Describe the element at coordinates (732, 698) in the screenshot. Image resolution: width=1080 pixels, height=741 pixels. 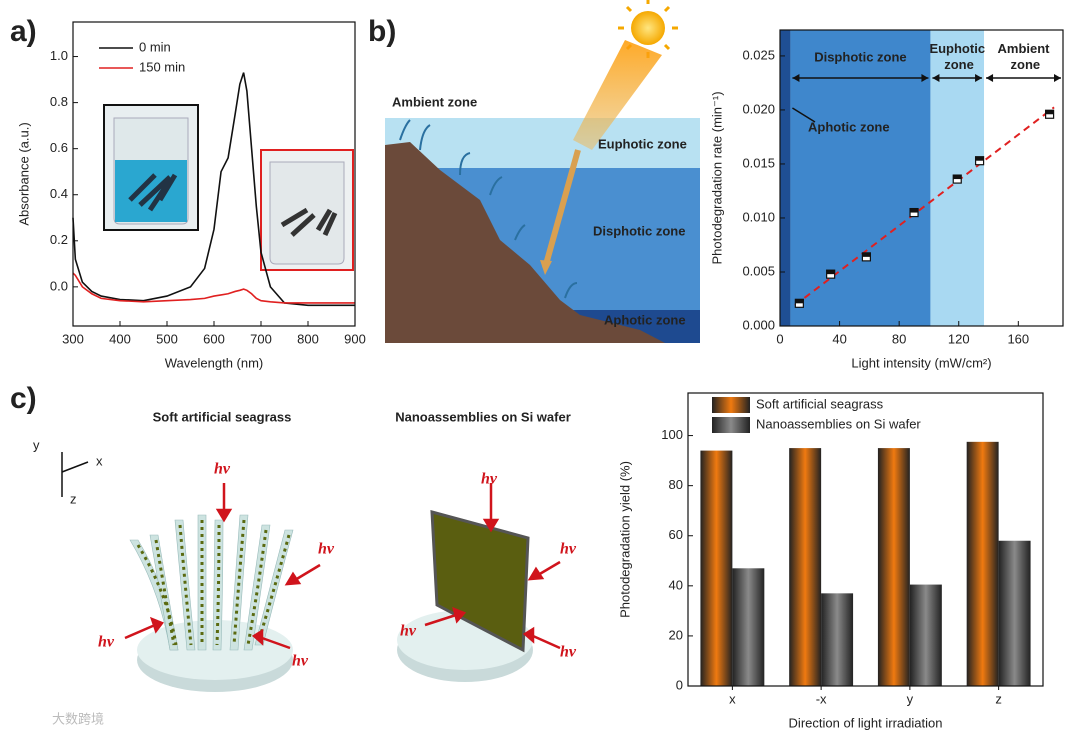
I see `x-tick-label: x` at that location.